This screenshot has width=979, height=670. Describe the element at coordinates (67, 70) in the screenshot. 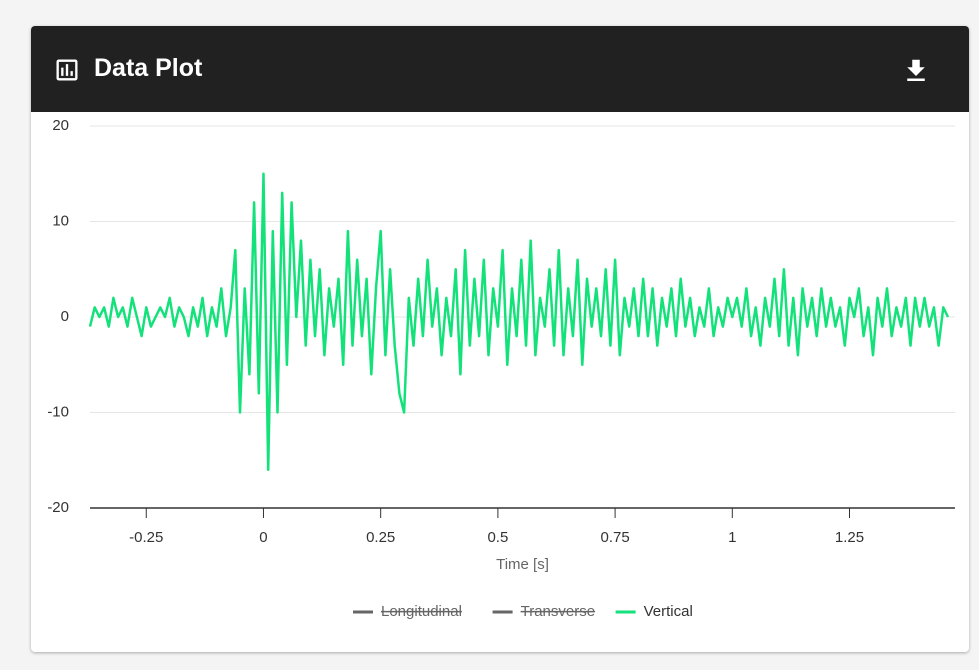

I see `chart-icon` at that location.